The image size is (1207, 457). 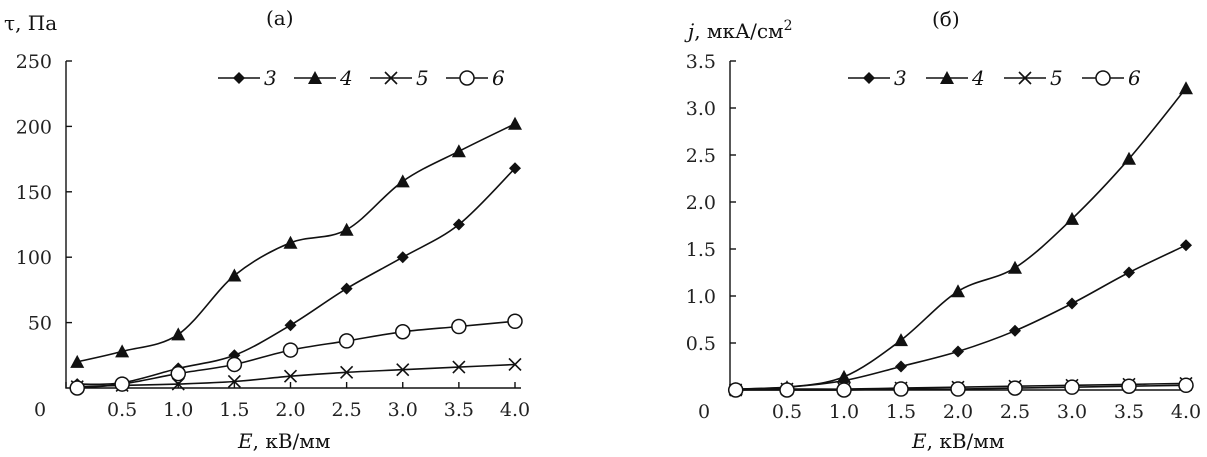 I want to click on y-tick-label: 3.0, so click(x=701, y=109).